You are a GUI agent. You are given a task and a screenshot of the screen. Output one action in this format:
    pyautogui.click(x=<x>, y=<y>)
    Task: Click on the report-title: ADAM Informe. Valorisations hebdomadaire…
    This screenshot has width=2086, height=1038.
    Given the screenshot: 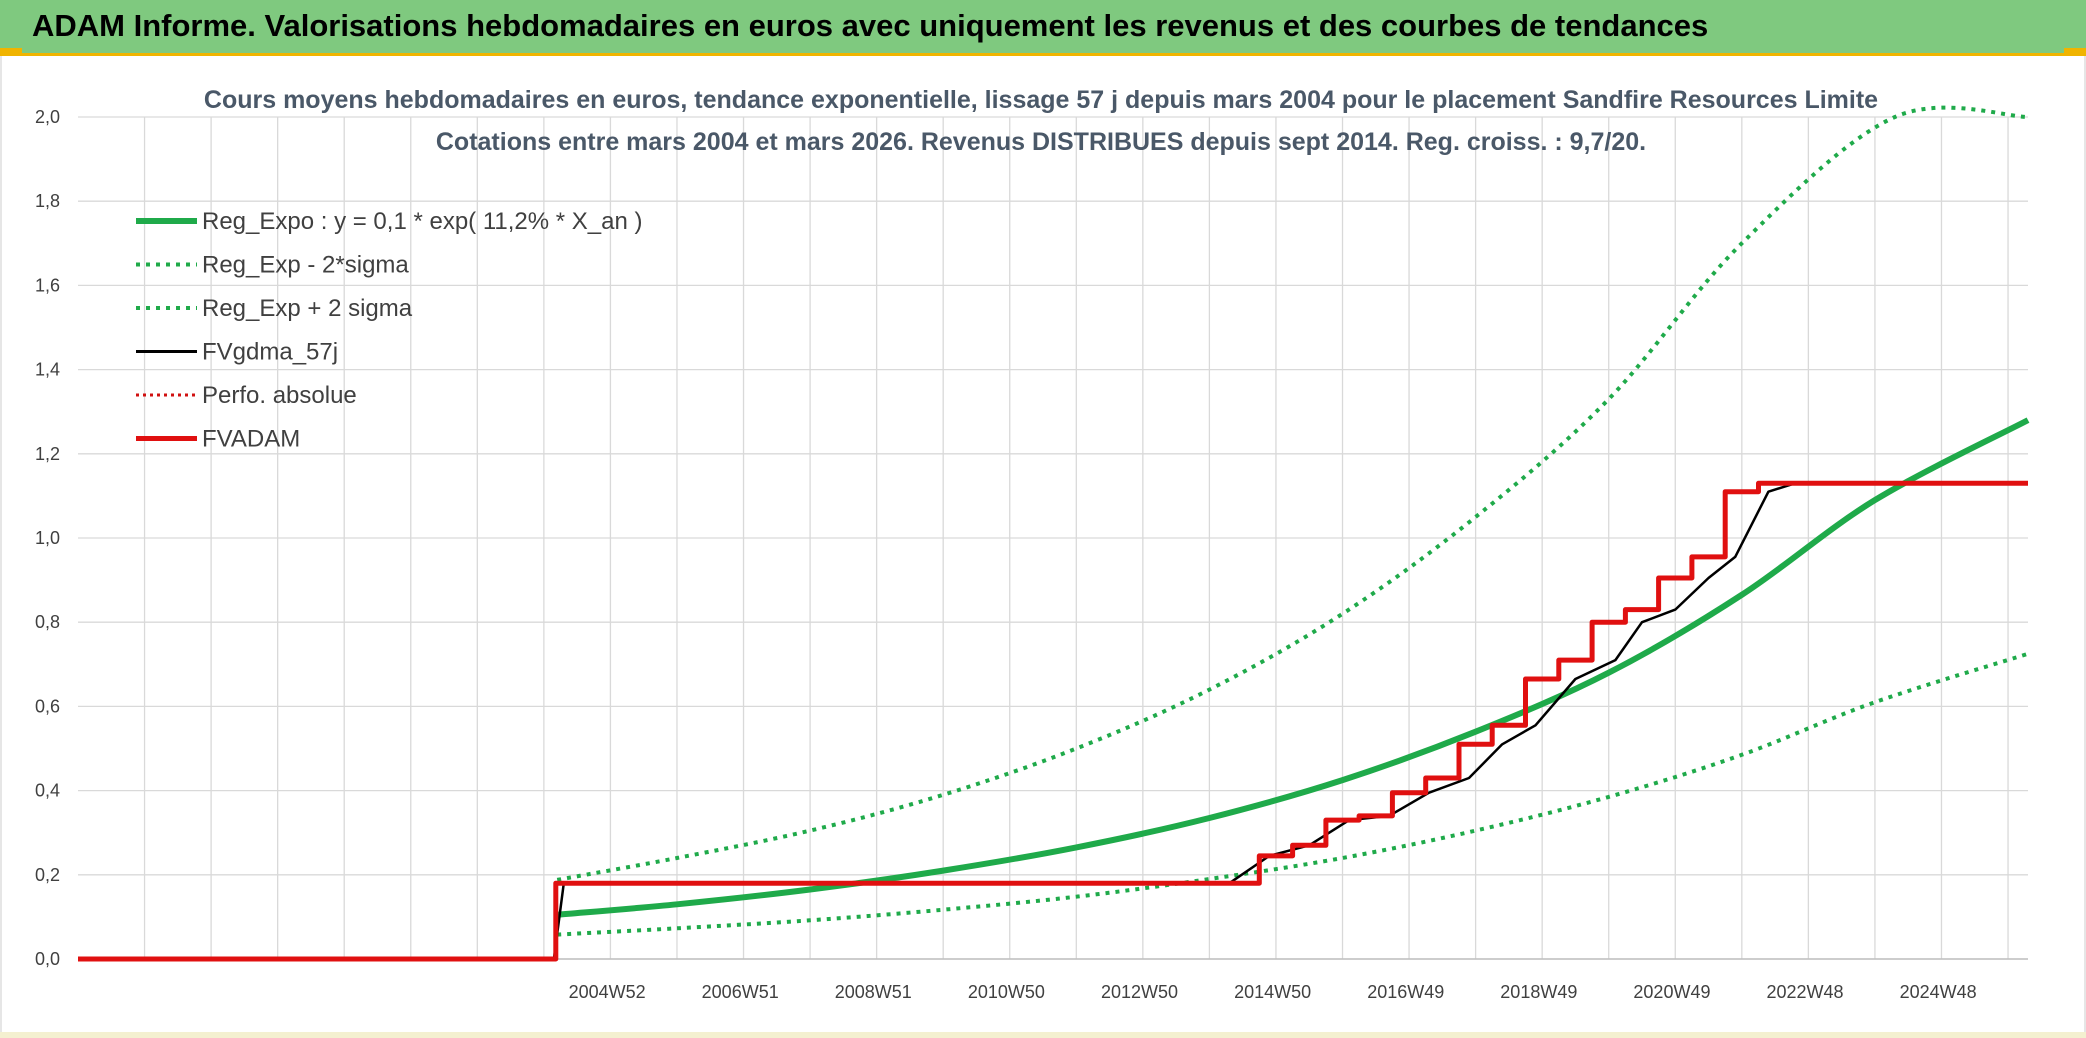 What is the action you would take?
    pyautogui.click(x=870, y=25)
    